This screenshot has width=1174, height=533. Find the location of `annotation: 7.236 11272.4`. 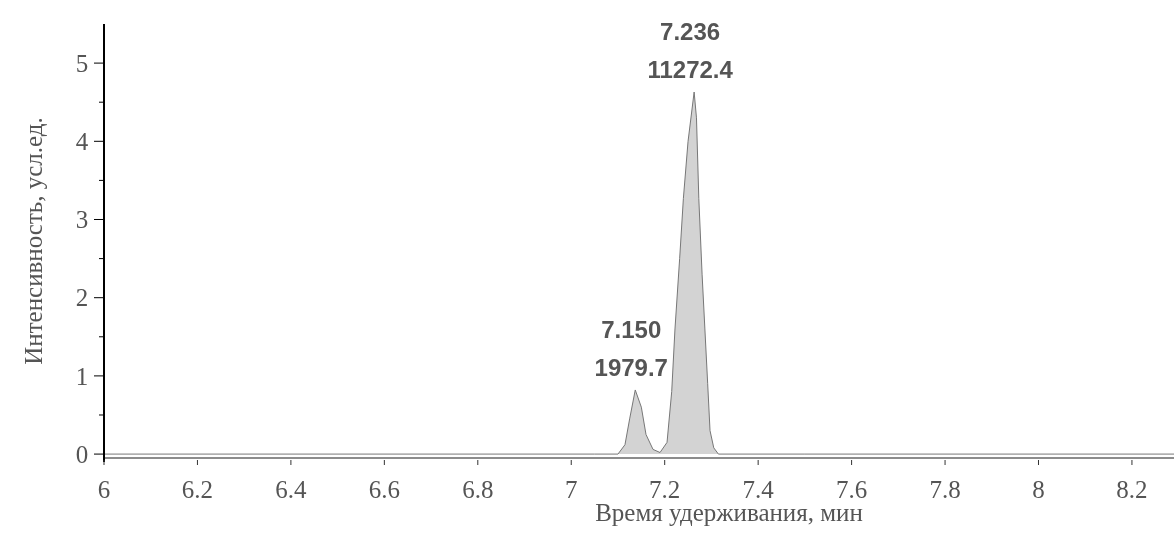

annotation: 7.236 11272.4 is located at coordinates (690, 51).